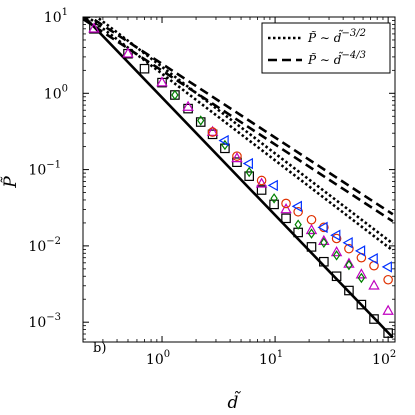  Describe the element at coordinates (44, 169) in the screenshot. I see `y-tick-label: 10⁻¹` at that location.